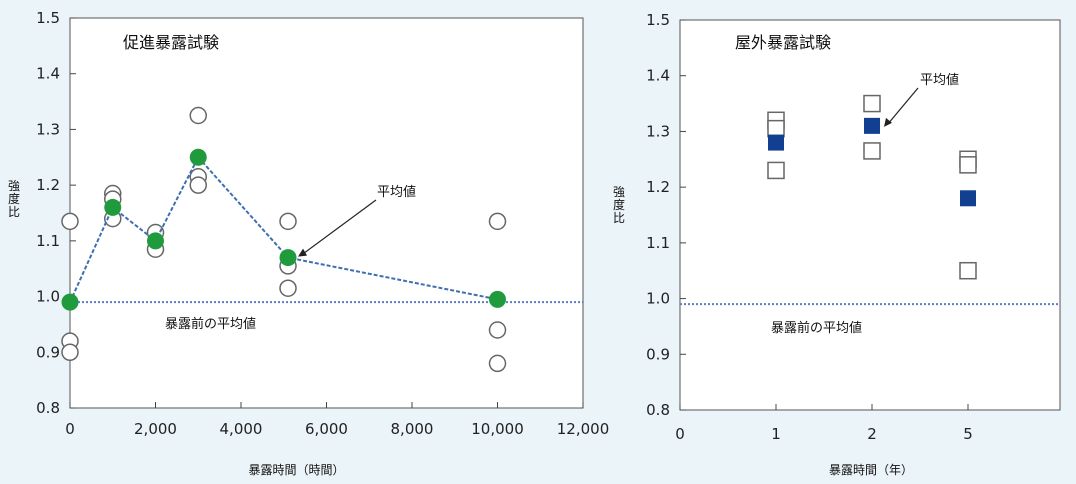  I want to click on chart-title-right: 屋外暴露試験, so click(783, 42).